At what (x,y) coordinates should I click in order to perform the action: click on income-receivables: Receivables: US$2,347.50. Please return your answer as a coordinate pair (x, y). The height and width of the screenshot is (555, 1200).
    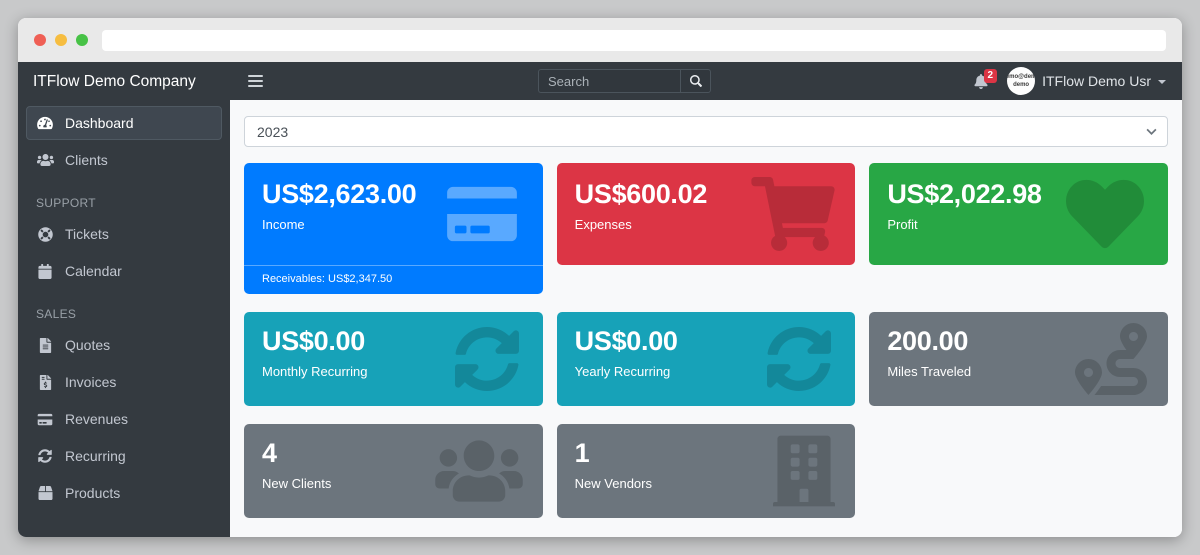
    Looking at the image, I should click on (393, 279).